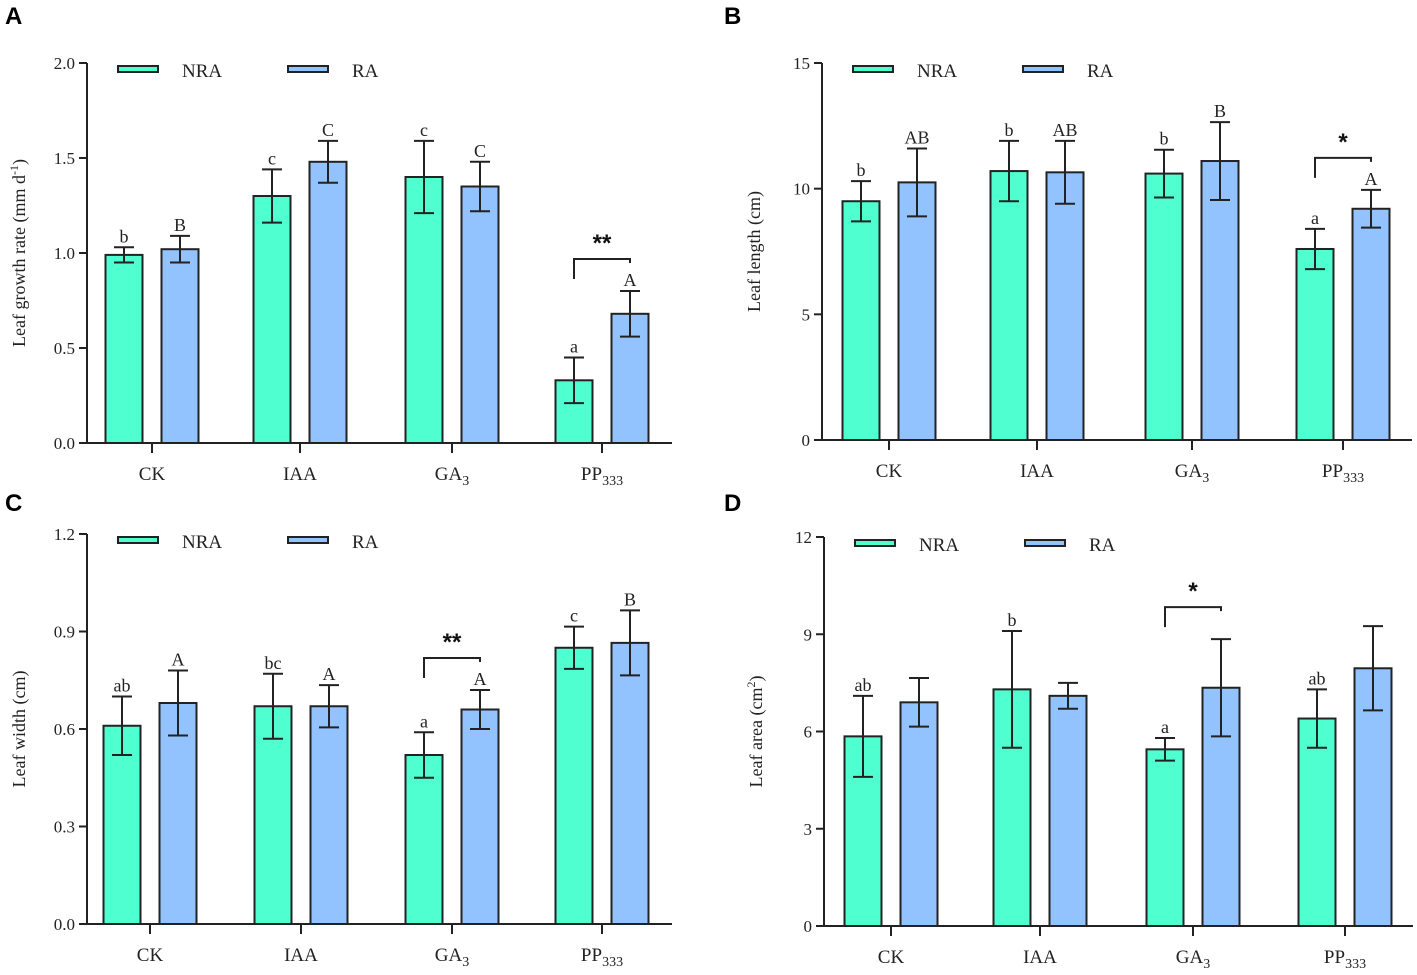  What do you see at coordinates (808, 732) in the screenshot?
I see `y-tick-label: 6` at bounding box center [808, 732].